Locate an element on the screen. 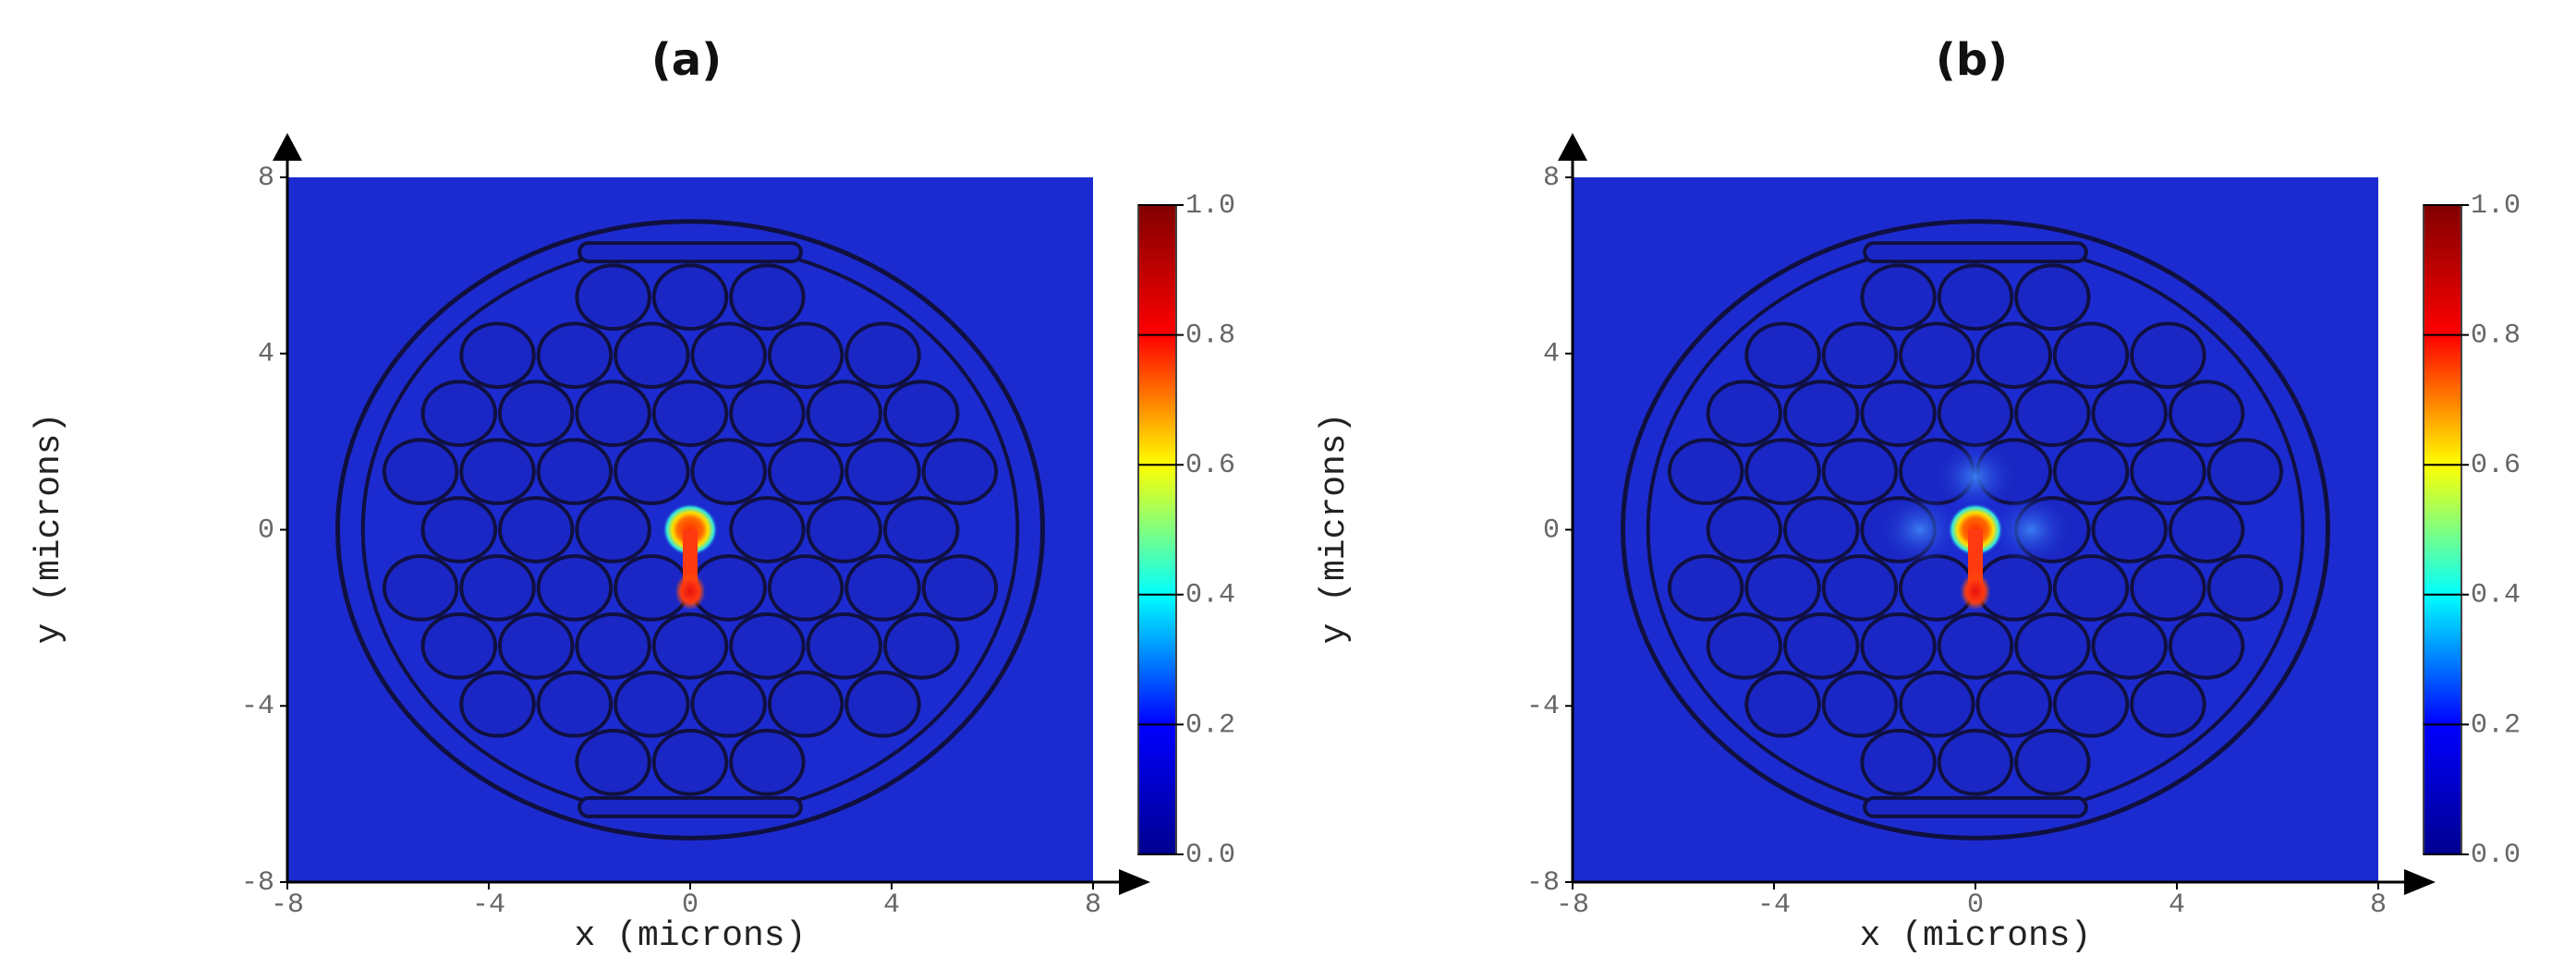  x-tick-label: -8 is located at coordinates (287, 905).